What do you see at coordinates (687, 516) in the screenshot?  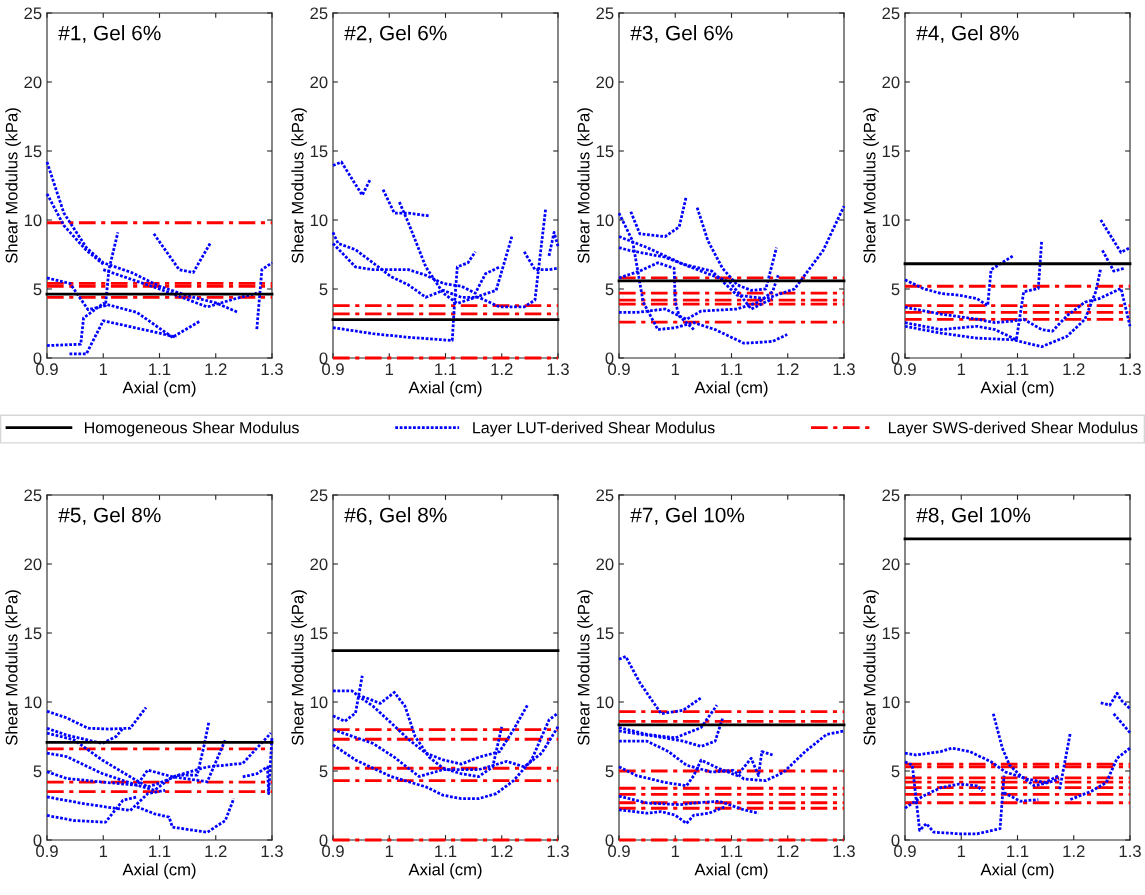 I see `text: #7, Gel 10%` at bounding box center [687, 516].